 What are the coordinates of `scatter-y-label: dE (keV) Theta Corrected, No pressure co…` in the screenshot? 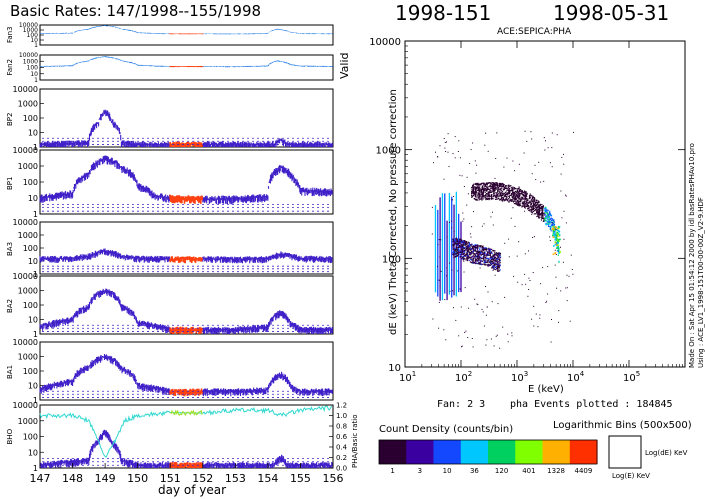 It's located at (393, 212).